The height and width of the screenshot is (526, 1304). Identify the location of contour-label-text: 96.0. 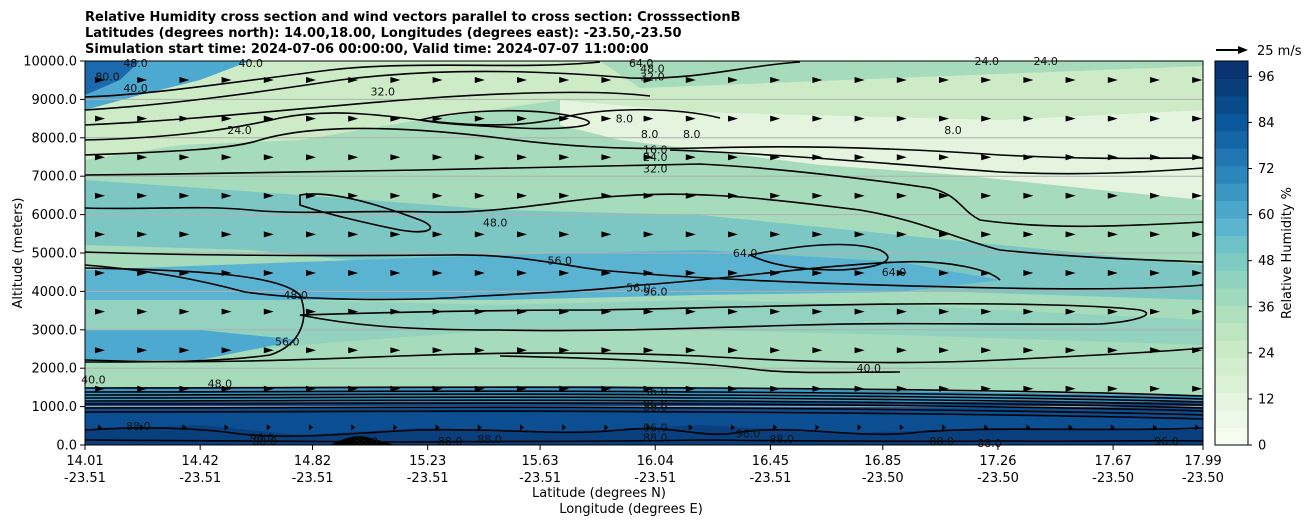
(655, 405).